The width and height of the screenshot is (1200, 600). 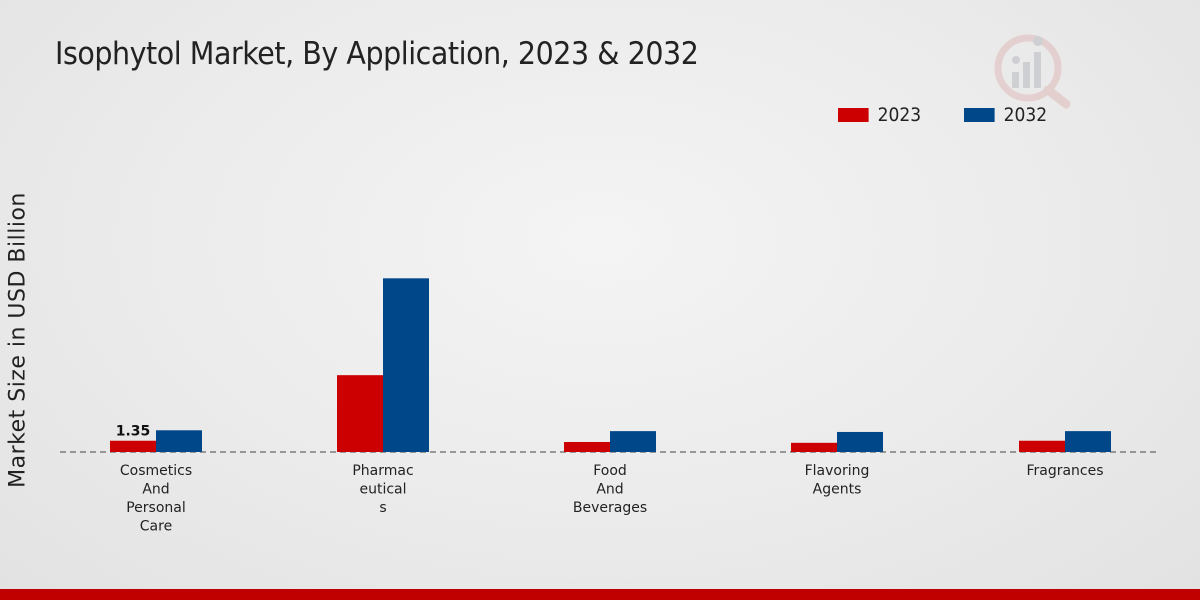 I want to click on x-tick-label-2: Food And Beverages, so click(x=610, y=489).